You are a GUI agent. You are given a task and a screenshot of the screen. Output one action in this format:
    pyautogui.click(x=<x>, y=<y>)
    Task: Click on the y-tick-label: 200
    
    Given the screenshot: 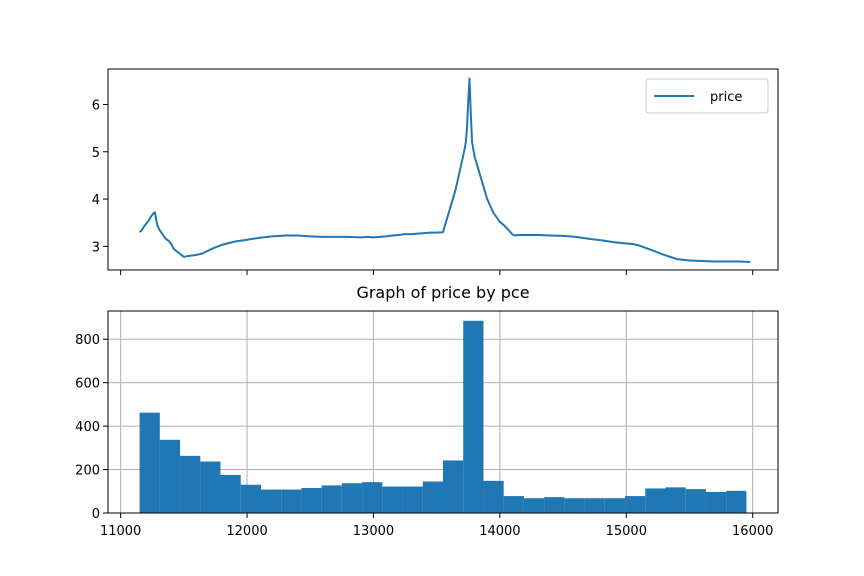 What is the action you would take?
    pyautogui.click(x=87, y=471)
    